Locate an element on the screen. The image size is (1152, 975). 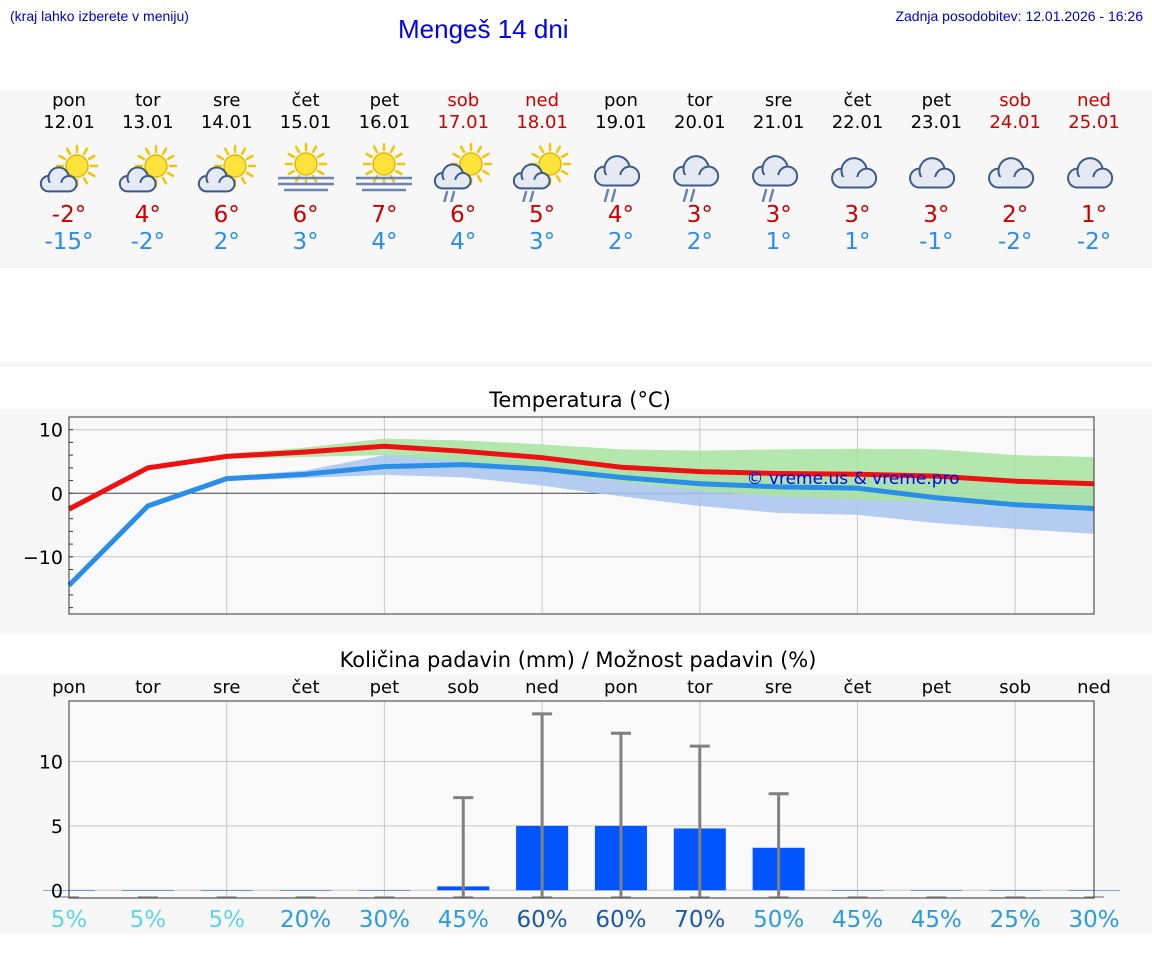
day-column: sob 24.01 2° -2° is located at coordinates (1015, 173).